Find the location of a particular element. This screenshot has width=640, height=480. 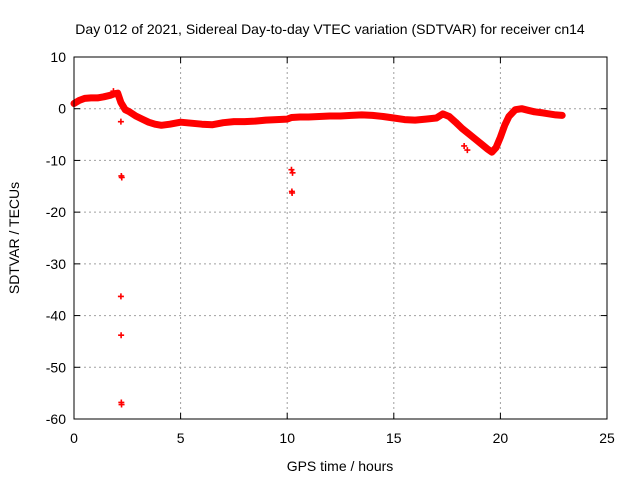

y-tick-label: 0 is located at coordinates (62, 109).